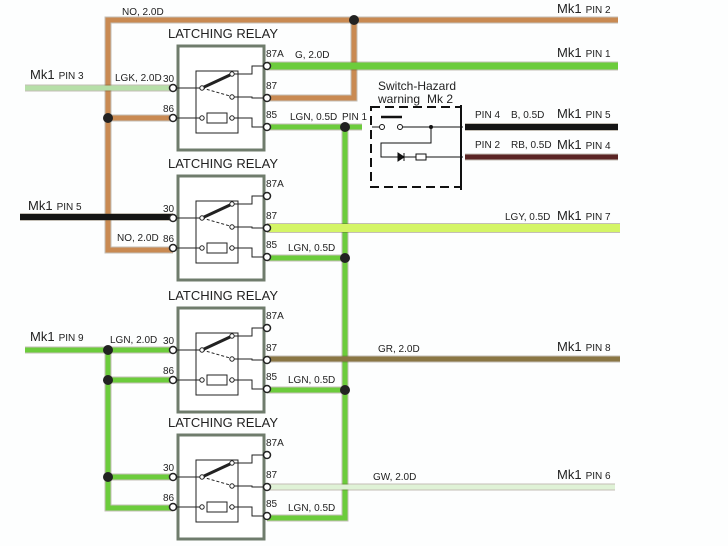 This screenshot has height=546, width=728. What do you see at coordinates (139, 430) in the screenshot?
I see `wire-lgn-vertical` at bounding box center [139, 430].